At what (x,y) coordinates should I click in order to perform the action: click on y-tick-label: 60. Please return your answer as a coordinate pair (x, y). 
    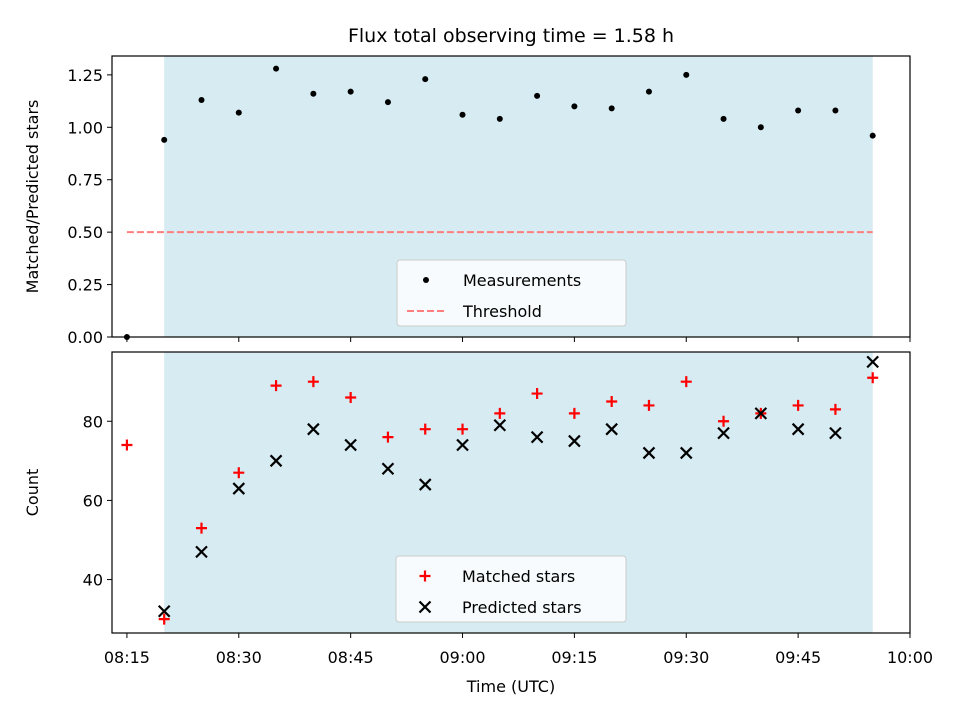
    Looking at the image, I should click on (93, 500).